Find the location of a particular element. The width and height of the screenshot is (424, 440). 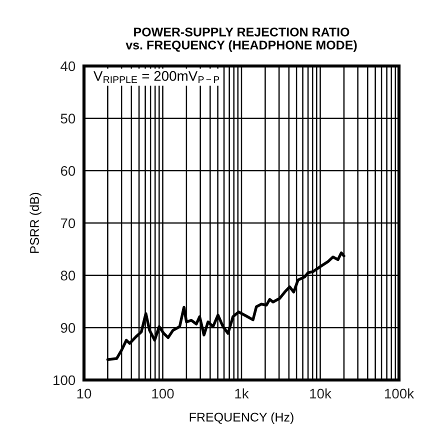

y-tick-label: 60 is located at coordinates (68, 171).